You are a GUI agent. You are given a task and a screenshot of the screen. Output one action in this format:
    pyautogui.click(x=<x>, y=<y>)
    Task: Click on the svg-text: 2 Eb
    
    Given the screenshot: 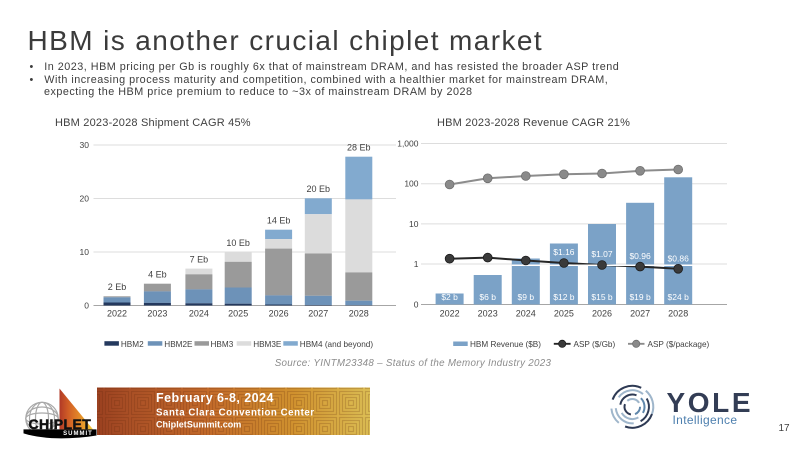 What is the action you would take?
    pyautogui.click(x=117, y=287)
    